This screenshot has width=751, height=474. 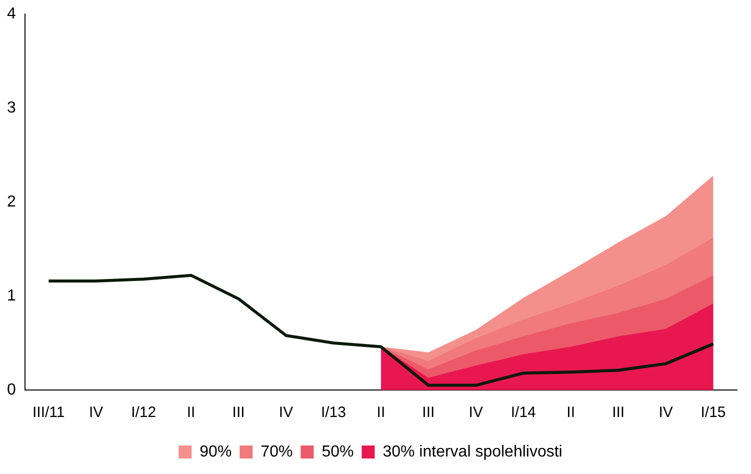 What do you see at coordinates (523, 413) in the screenshot?
I see `x-tick-label: I/14` at bounding box center [523, 413].